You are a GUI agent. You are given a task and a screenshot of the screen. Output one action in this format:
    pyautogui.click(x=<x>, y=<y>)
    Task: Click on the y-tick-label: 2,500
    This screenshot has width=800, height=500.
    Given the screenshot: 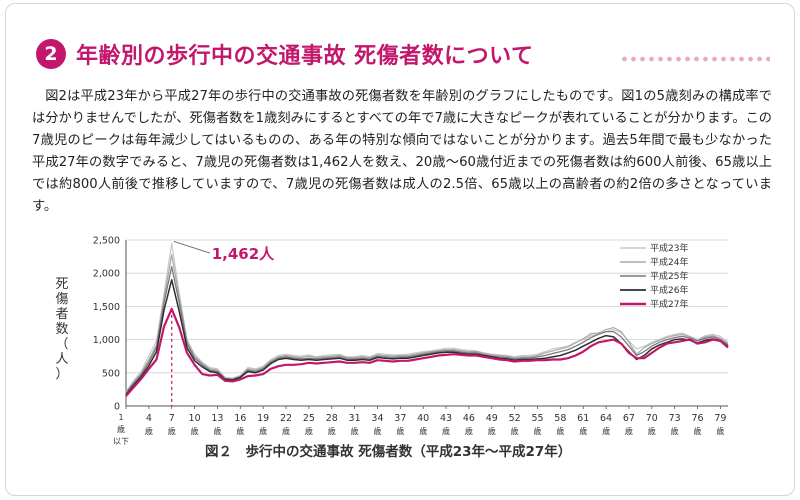 What is the action you would take?
    pyautogui.click(x=106, y=241)
    